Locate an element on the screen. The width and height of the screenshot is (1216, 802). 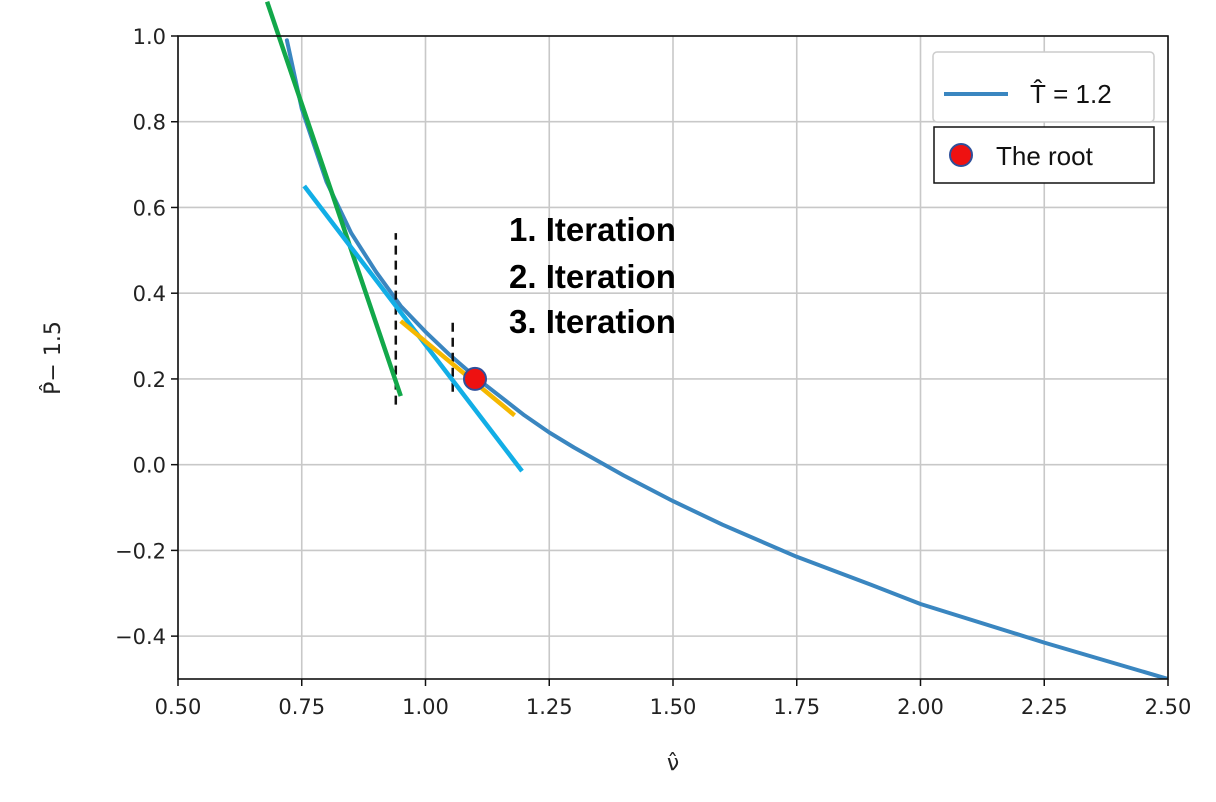
root-legend-marker is located at coordinates (961, 155).